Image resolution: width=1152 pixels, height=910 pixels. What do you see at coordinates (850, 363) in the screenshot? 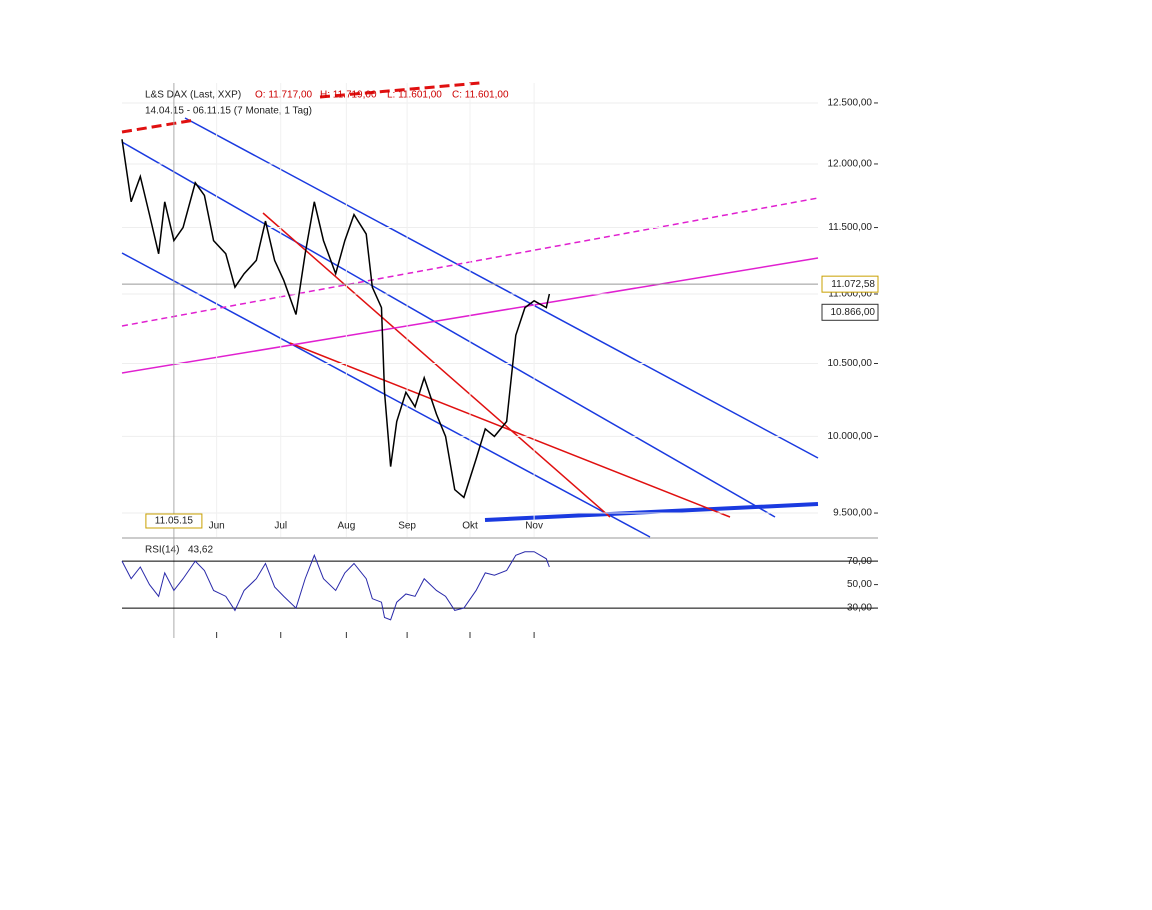
I see `y-tick-label: 10.500,00` at bounding box center [850, 363].